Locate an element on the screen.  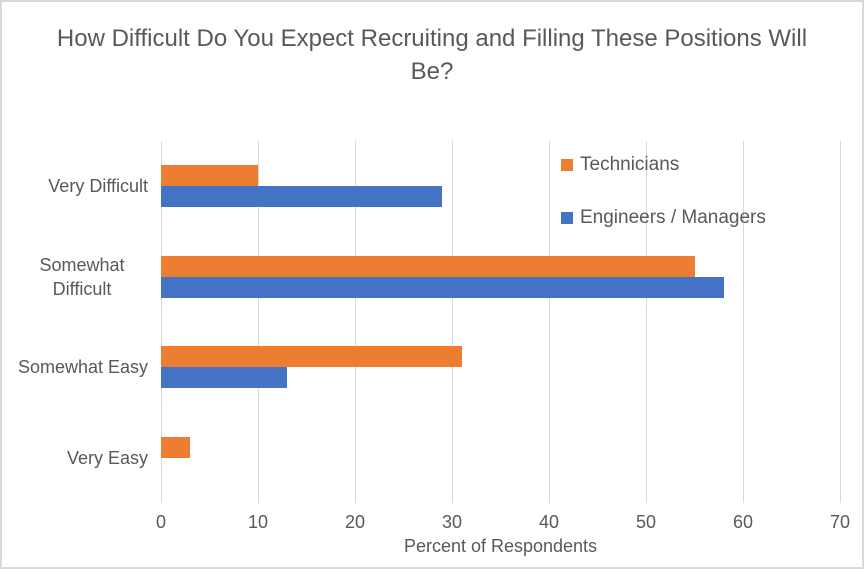
bar-technicians-very-easy is located at coordinates (176, 447).